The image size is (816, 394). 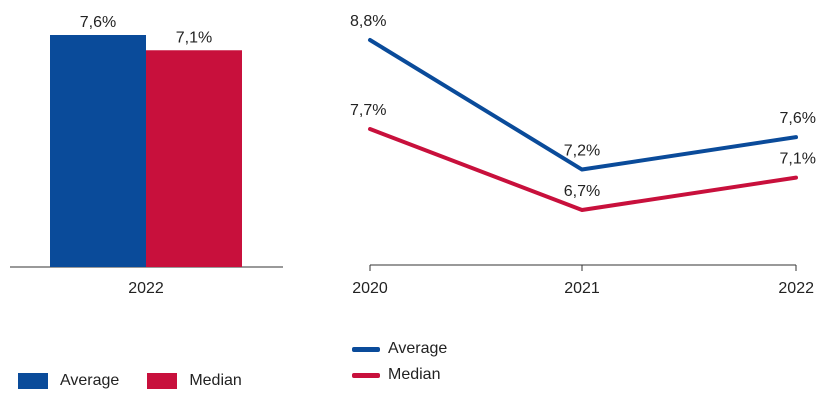 I want to click on average-line-swatch, so click(x=366, y=349).